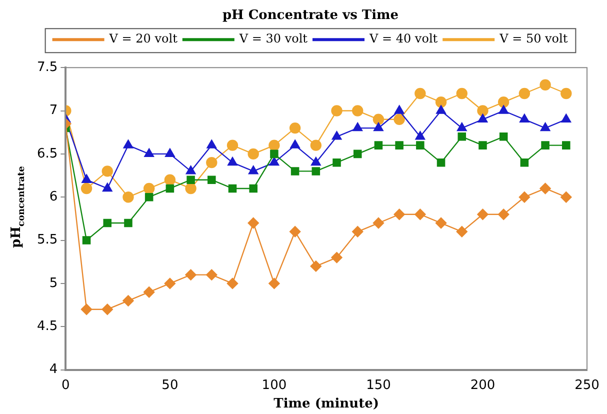  Describe the element at coordinates (378, 385) in the screenshot. I see `x-tick-label: 150` at that location.